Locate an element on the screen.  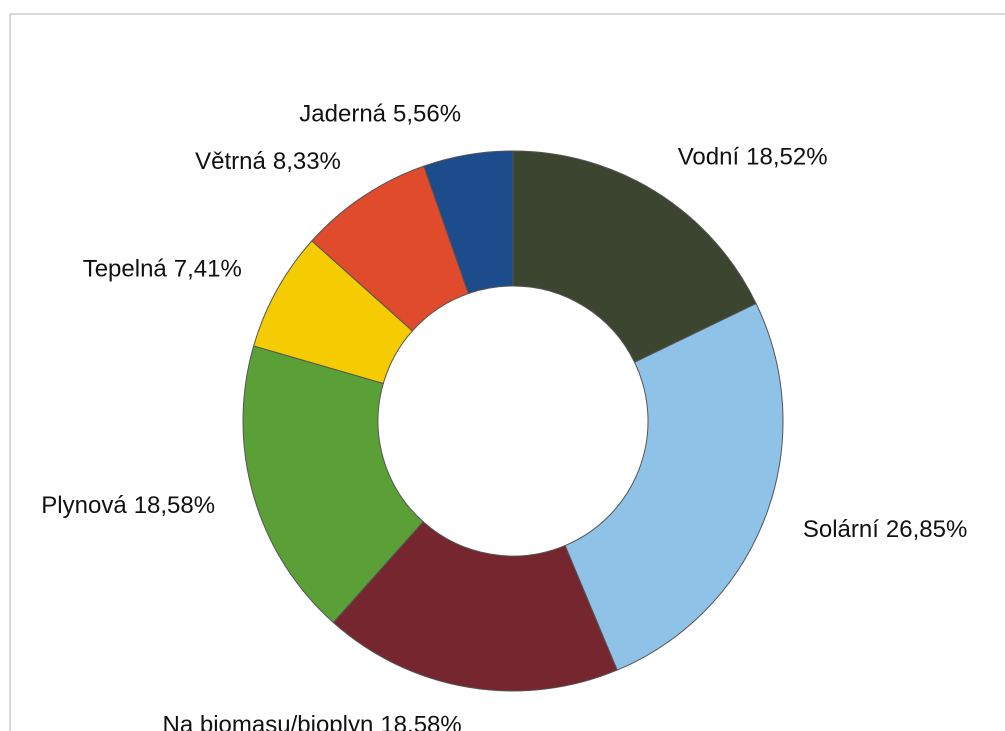
slice-label: Plynová 18,58% is located at coordinates (128, 505).